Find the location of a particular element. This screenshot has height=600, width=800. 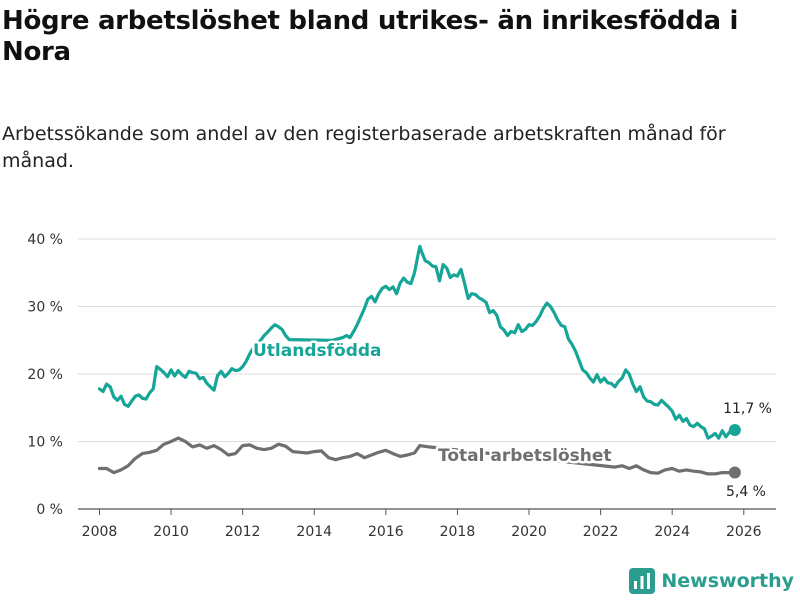

x-axis: 2008 2010 2012 2014 2016 2018 2020 2022 2024 2026 is located at coordinates (422, 524).